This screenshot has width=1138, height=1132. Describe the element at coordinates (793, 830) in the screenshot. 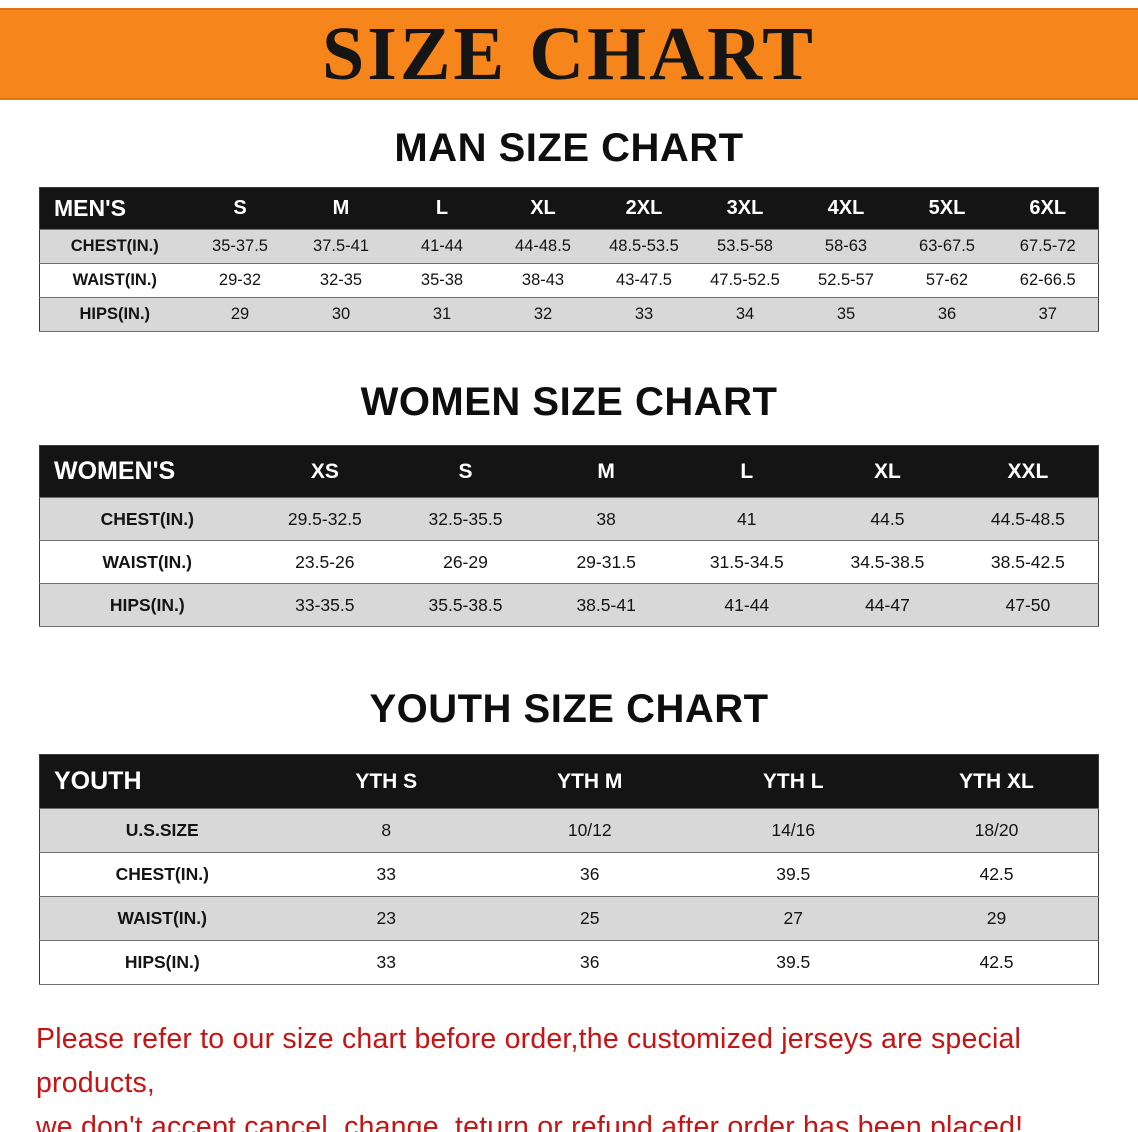

I see `value-cell: 14/16` at that location.